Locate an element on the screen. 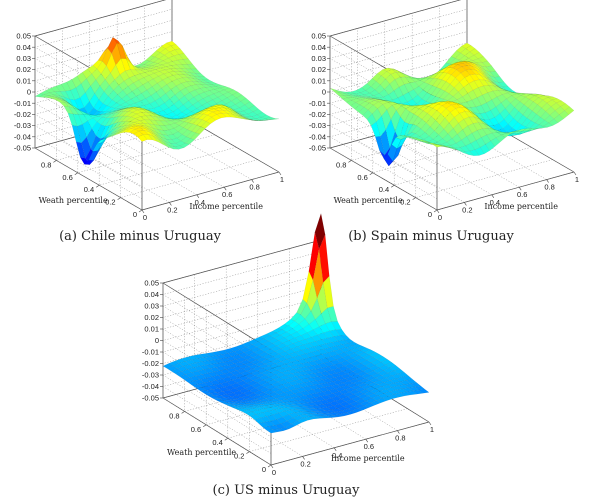 The height and width of the screenshot is (504, 589). panel-caption: (b) Spain minus Uruguay is located at coordinates (431, 236).